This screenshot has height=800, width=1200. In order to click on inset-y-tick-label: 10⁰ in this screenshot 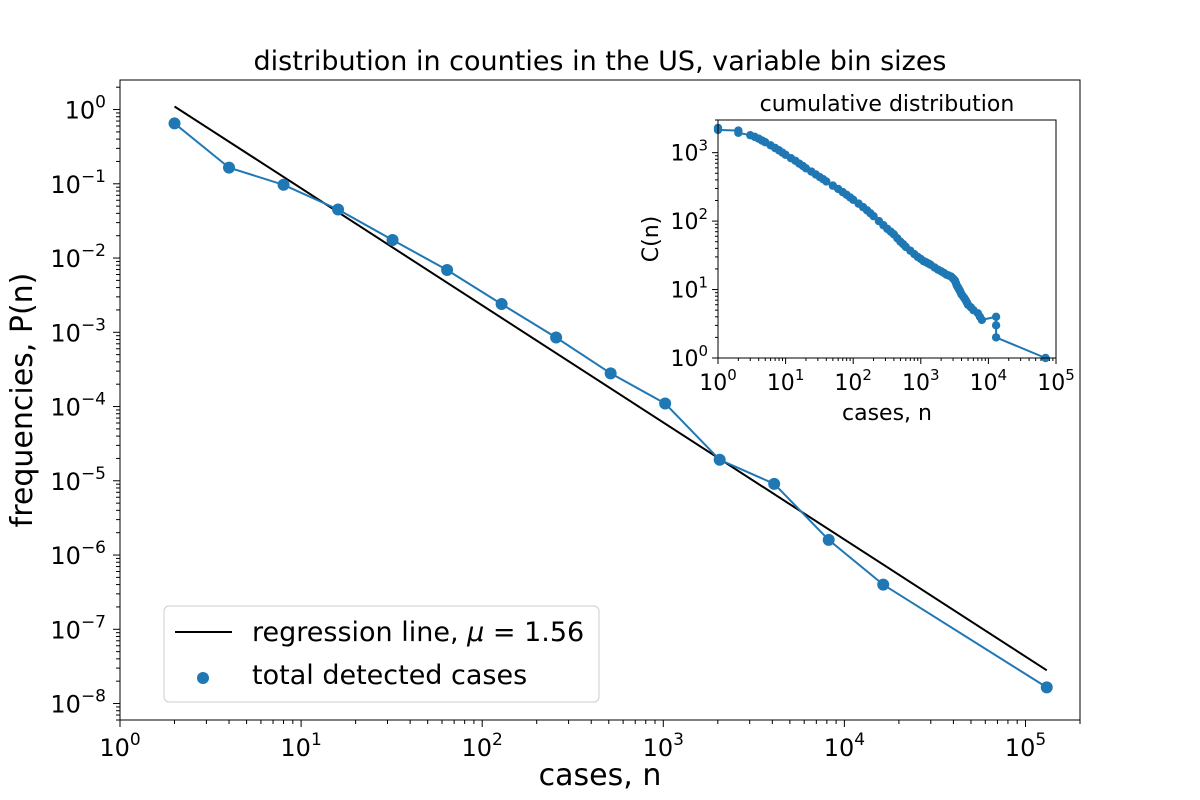, I will do `click(689, 357)`.